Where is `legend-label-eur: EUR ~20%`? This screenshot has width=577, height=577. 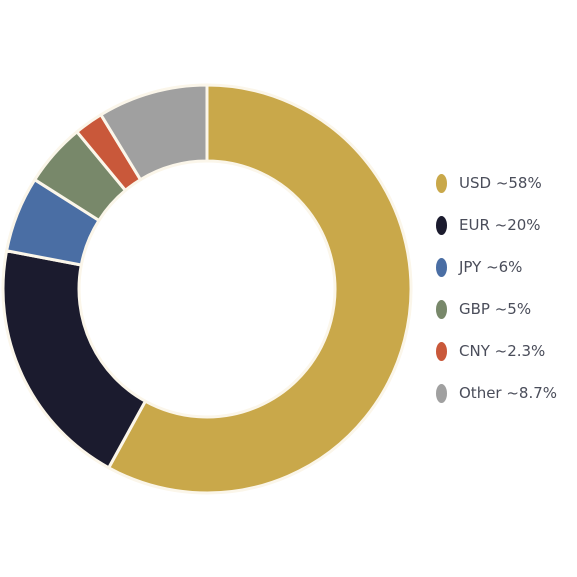
legend-label-eur: EUR ~20% is located at coordinates (500, 225).